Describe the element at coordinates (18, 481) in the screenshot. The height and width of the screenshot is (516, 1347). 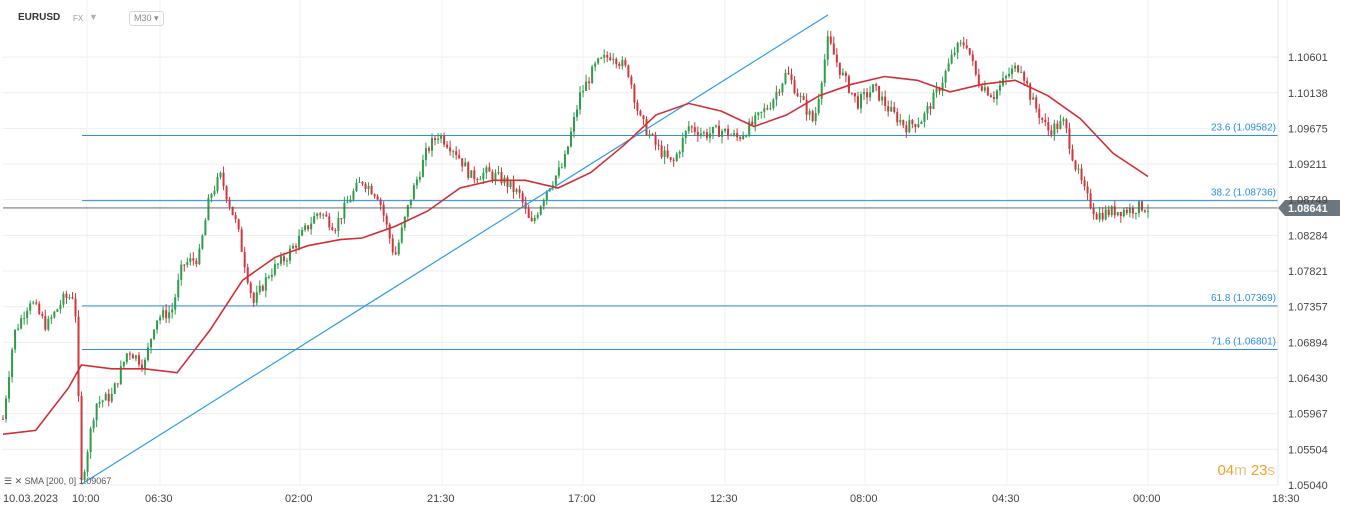
I see `close-icon: ✕` at that location.